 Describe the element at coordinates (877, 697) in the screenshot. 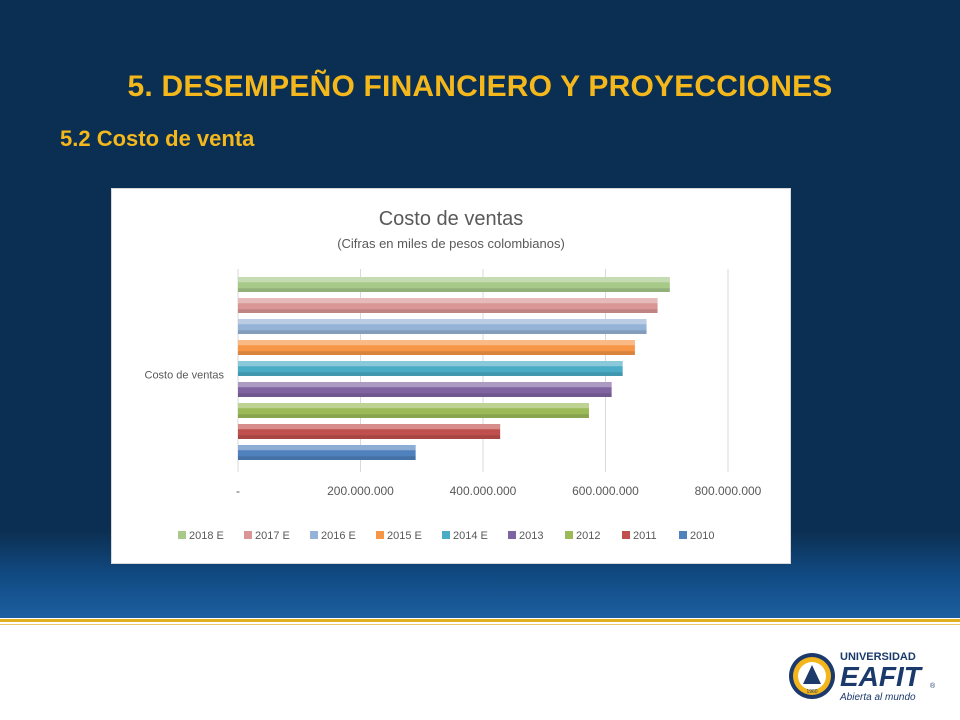

I see `logo-tagline: Abierta al mundo` at that location.